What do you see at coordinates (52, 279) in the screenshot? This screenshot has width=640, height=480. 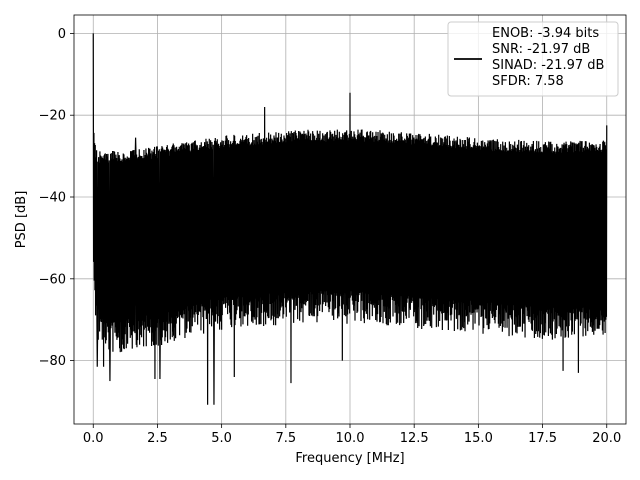 I see `y-tick-label: −60` at bounding box center [52, 279].